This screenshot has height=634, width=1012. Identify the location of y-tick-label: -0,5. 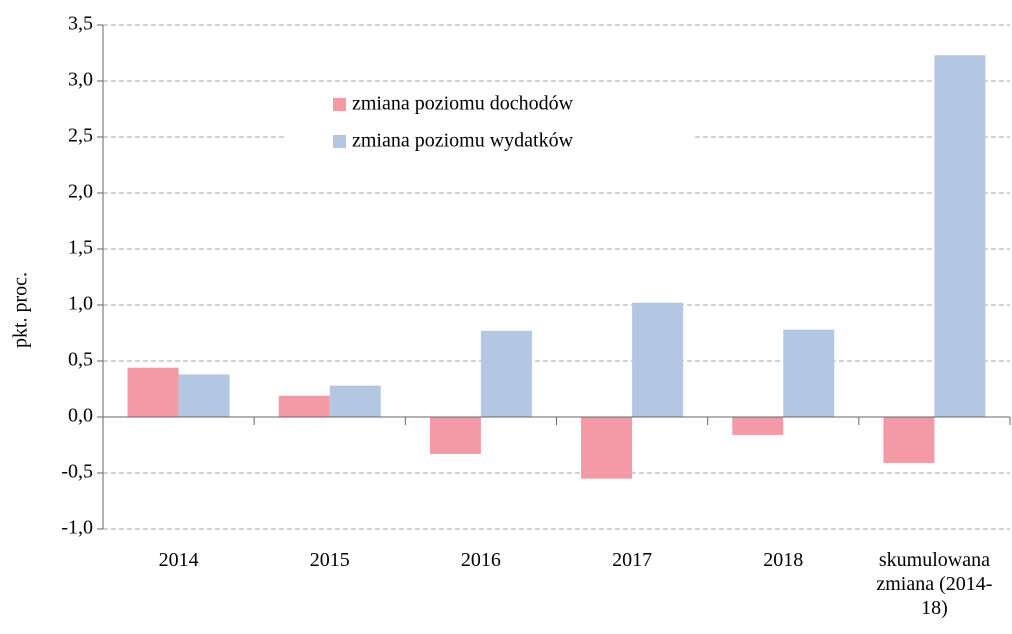
(77, 472).